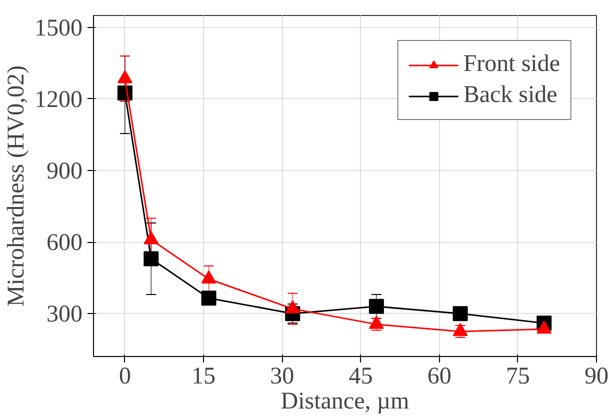 The height and width of the screenshot is (417, 611). Describe the element at coordinates (17, 186) in the screenshot. I see `y-axis-title: Microhardness (HV0,02)` at that location.